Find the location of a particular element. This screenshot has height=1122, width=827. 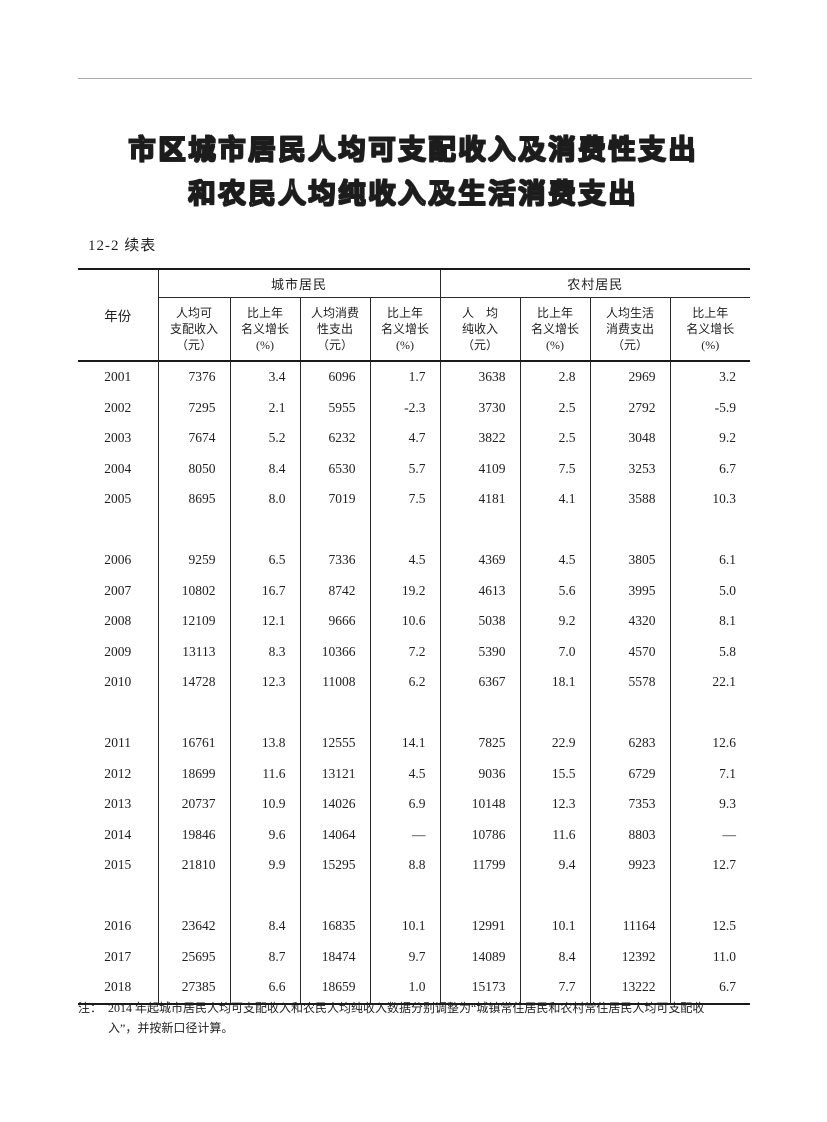

value-cell: 9.7 is located at coordinates (405, 956).